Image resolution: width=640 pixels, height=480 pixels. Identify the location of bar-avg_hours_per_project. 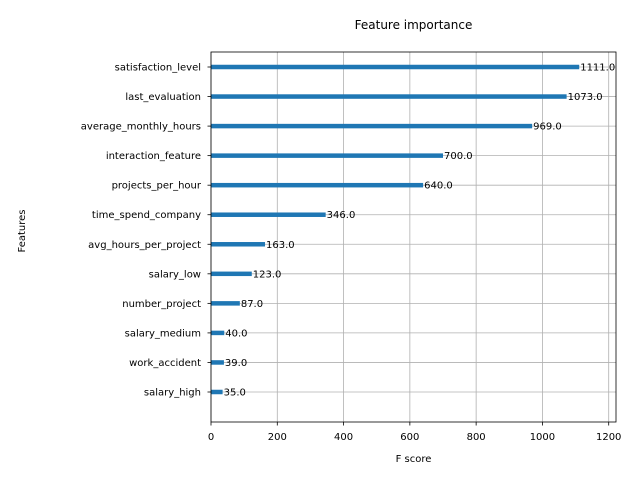
(238, 244).